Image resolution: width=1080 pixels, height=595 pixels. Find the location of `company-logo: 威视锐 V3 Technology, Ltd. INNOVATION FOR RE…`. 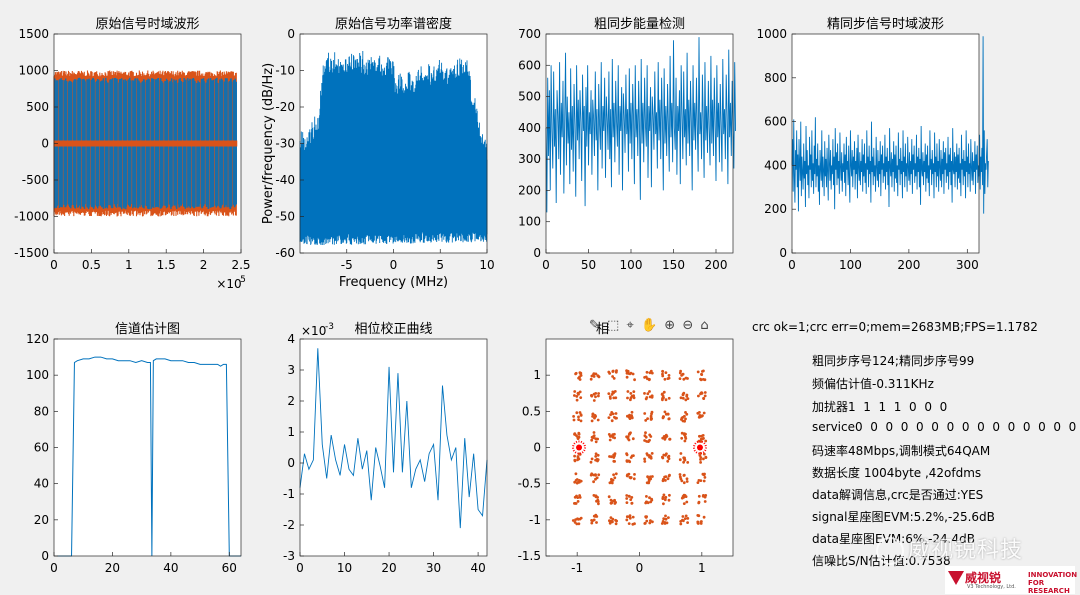

company-logo: 威视锐 V3 Technology, Ltd. INNOVATION FOR RE… is located at coordinates (1011, 580).